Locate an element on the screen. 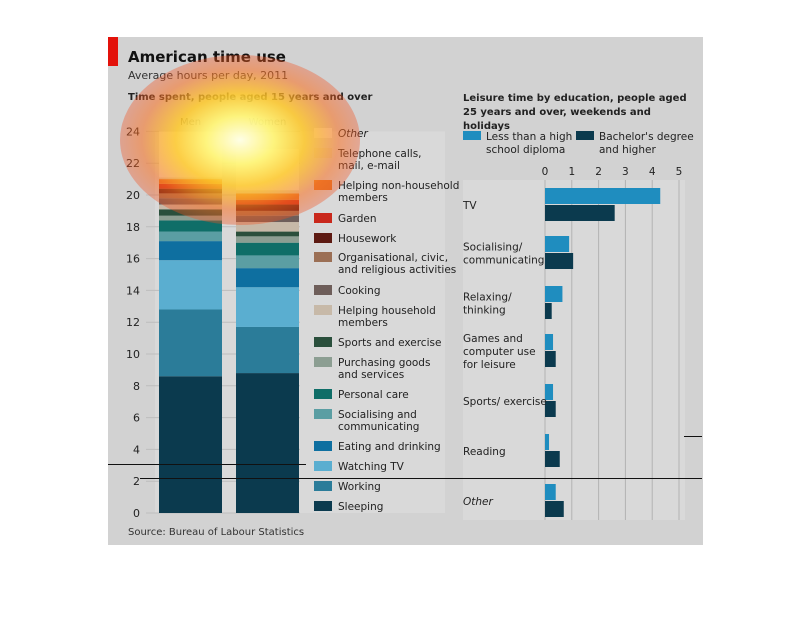 Image resolution: width=810 pixels, height=640 pixels. legend-label: Less than a high is located at coordinates (529, 137).